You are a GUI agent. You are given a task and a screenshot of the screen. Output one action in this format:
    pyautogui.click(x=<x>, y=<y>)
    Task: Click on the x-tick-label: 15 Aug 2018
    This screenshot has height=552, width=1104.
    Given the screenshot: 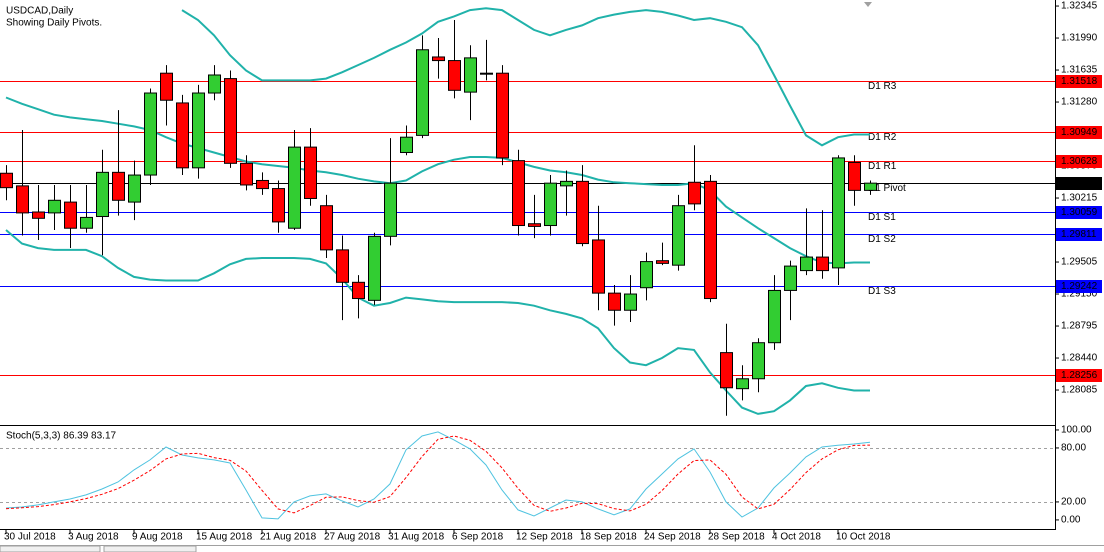 What is the action you would take?
    pyautogui.click(x=224, y=537)
    